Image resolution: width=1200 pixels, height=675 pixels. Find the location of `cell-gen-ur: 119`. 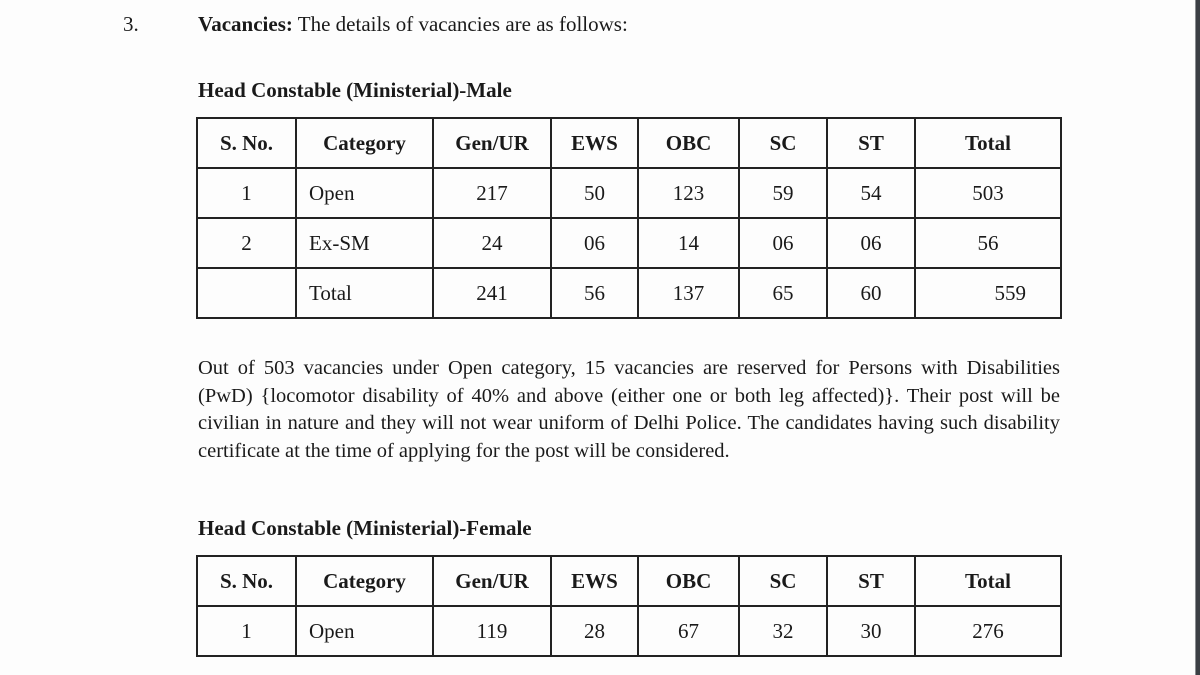

cell-gen-ur: 119 is located at coordinates (492, 631).